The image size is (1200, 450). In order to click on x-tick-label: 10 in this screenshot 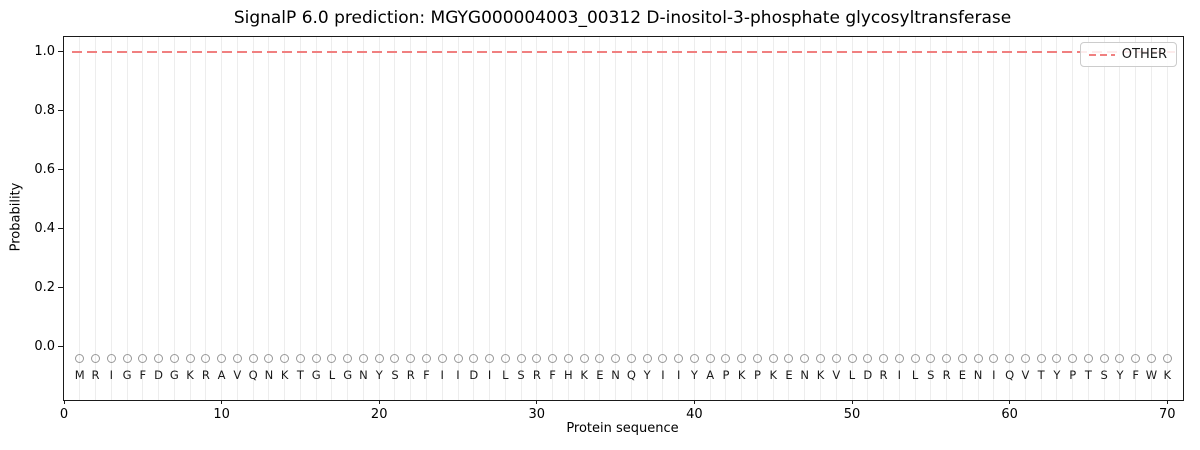, I will do `click(221, 414)`.